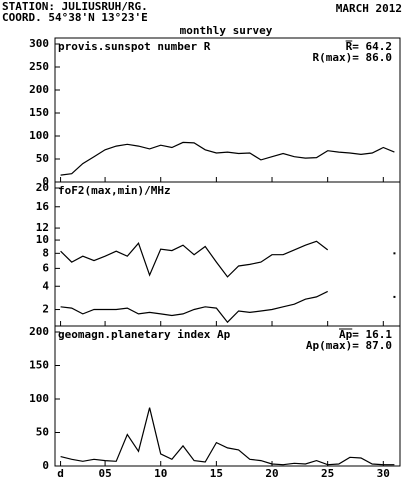 This screenshot has width=408, height=480. Describe the element at coordinates (352, 57) in the screenshot. I see `annotation: R(max)= 86.0` at that location.